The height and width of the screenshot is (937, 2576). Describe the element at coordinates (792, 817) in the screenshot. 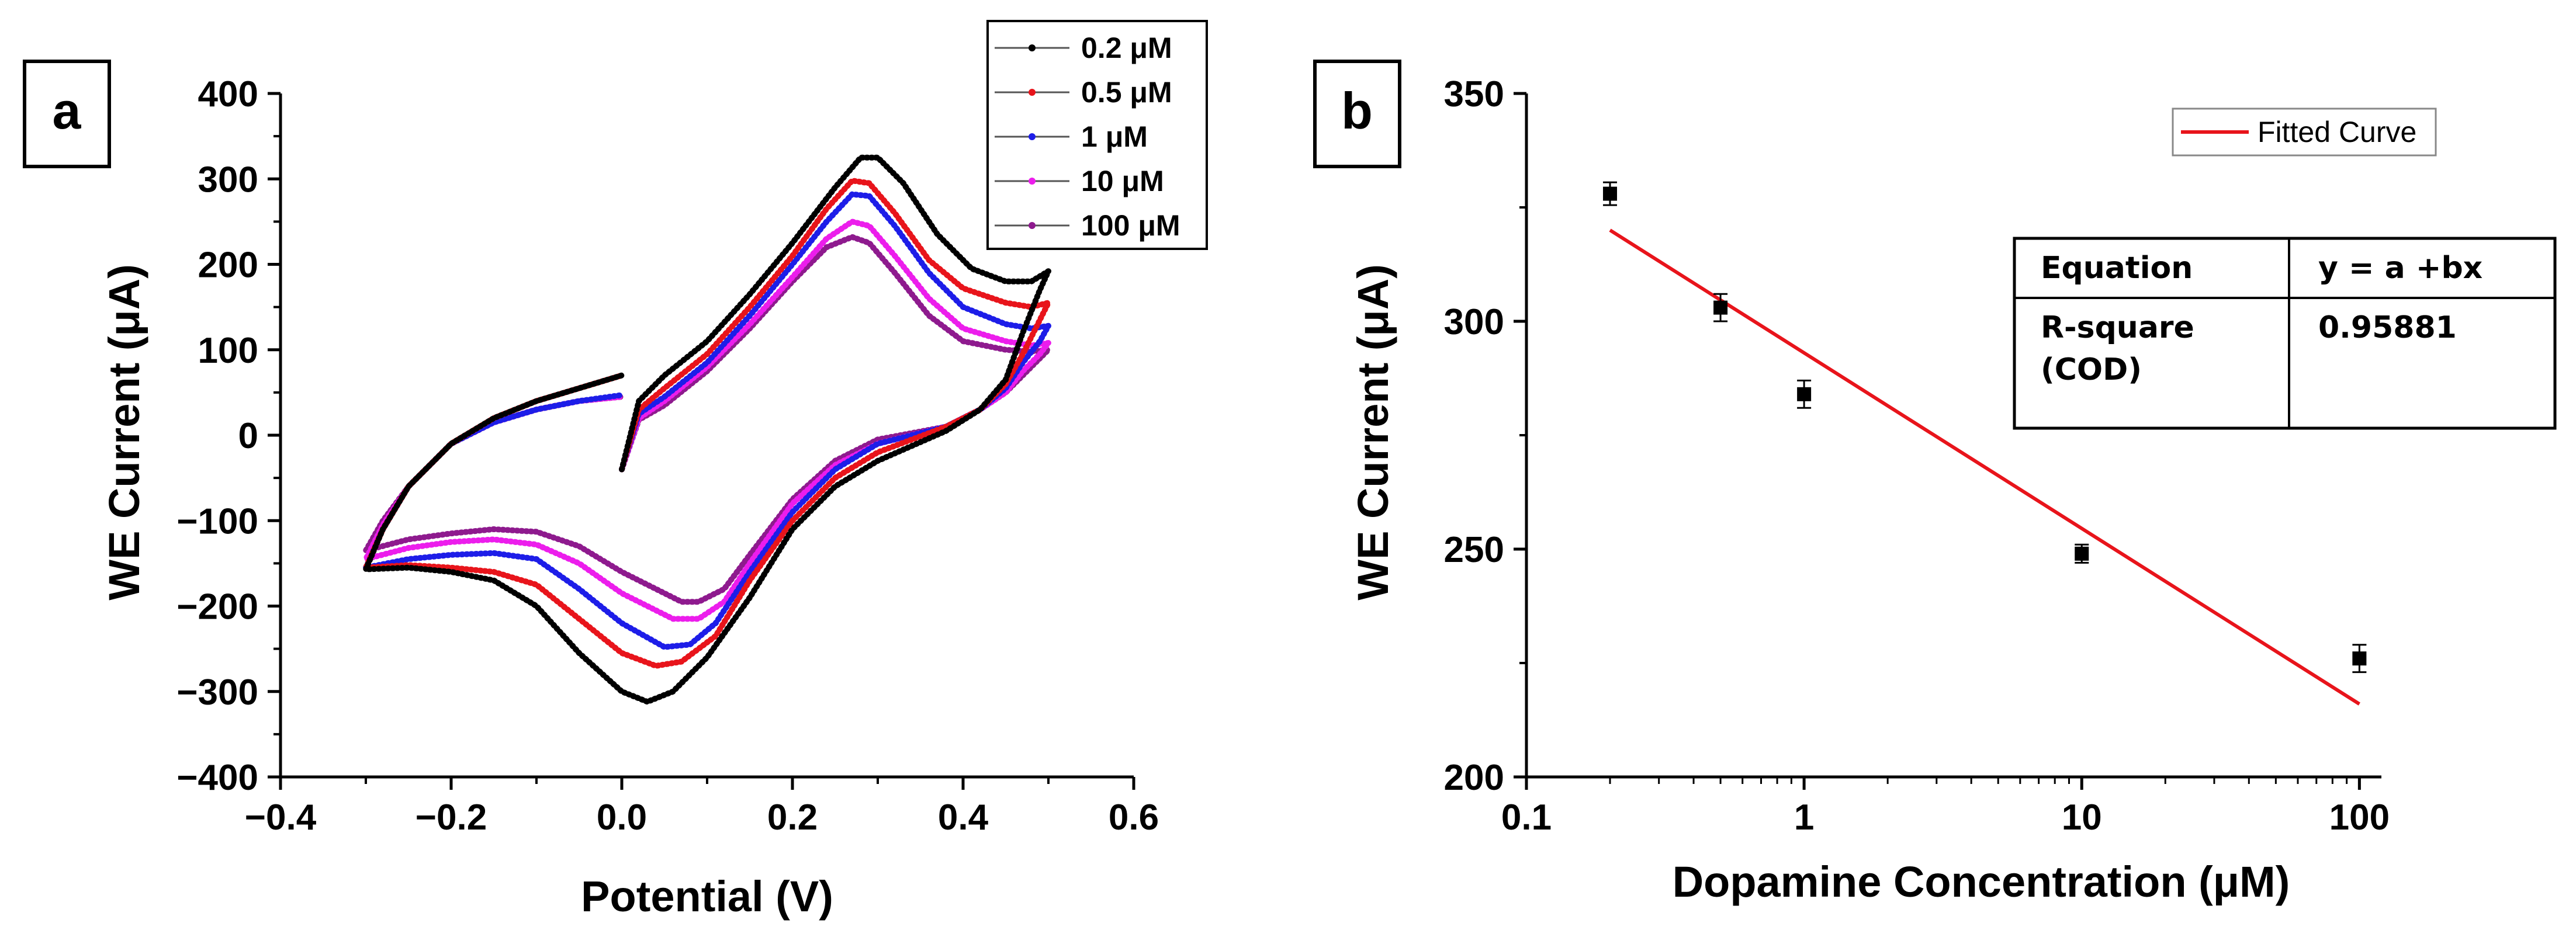

I see `x-tick-label: 0.2` at that location.